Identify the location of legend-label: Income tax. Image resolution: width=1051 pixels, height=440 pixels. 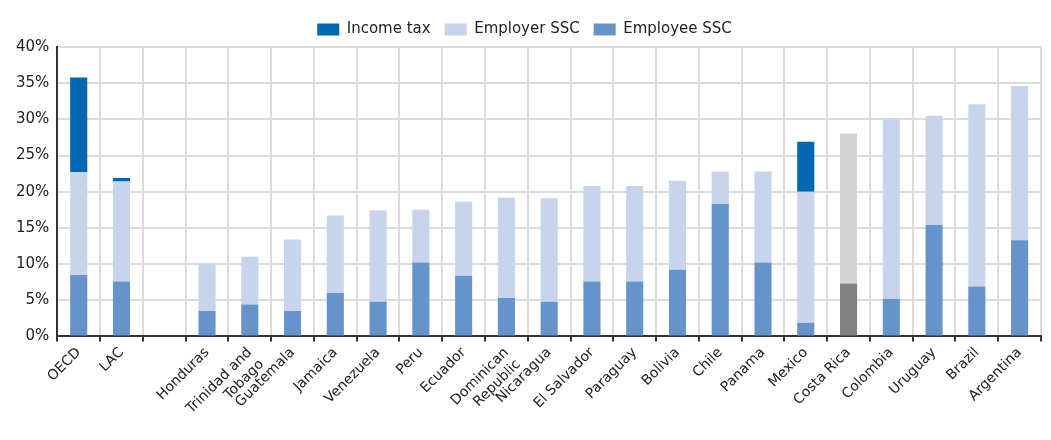
(388, 28).